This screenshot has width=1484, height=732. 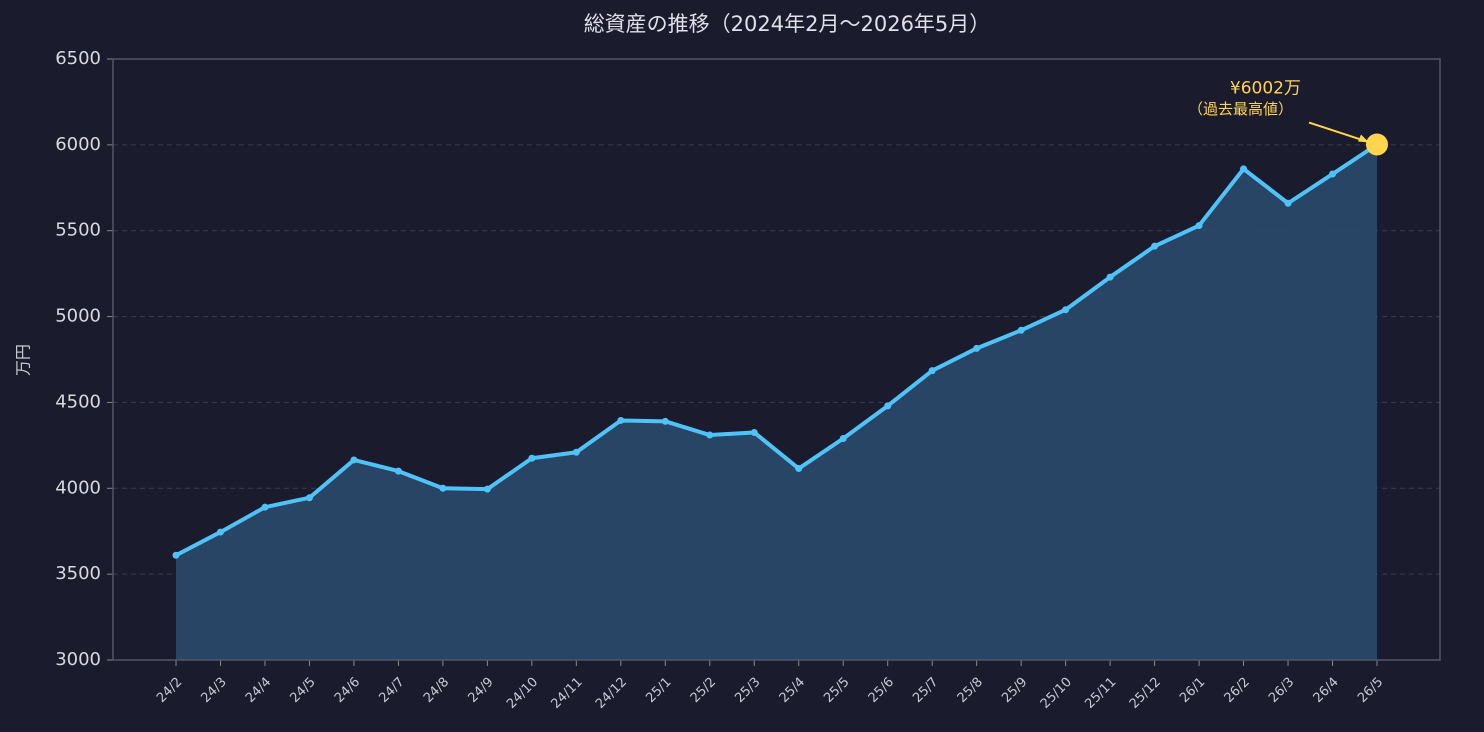 What do you see at coordinates (1265, 89) in the screenshot?
I see `annotation-value: ¥6002万` at bounding box center [1265, 89].